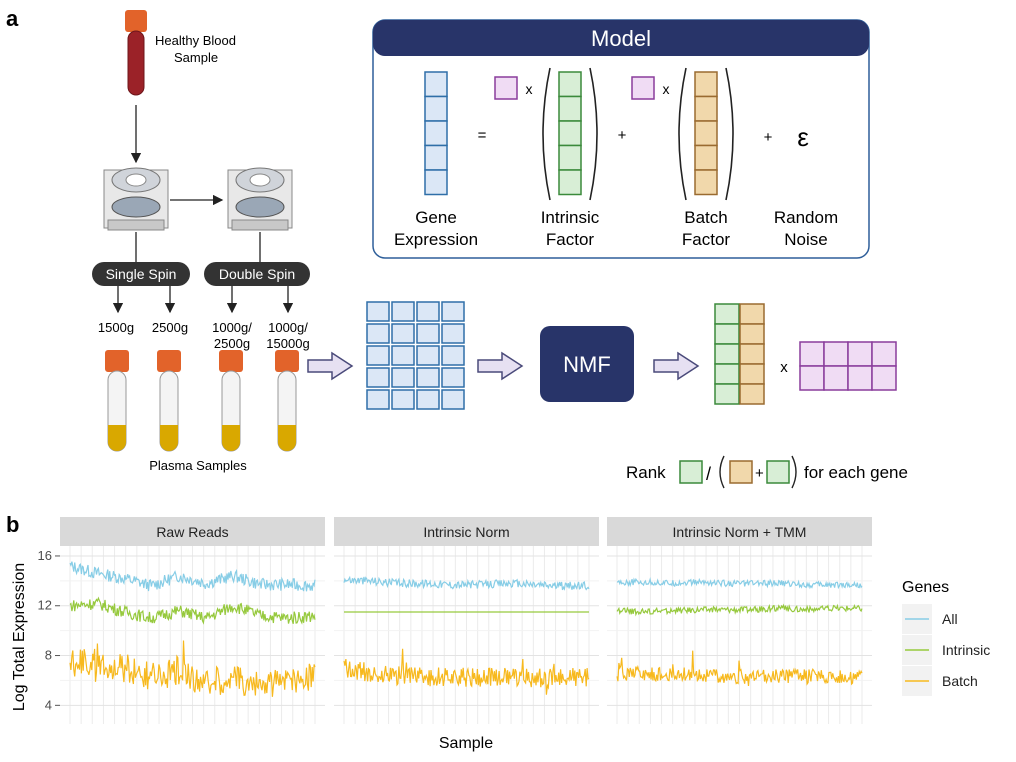 This screenshot has width=1016, height=762. Describe the element at coordinates (48, 655) in the screenshot. I see `y-tick-label: 8` at that location.